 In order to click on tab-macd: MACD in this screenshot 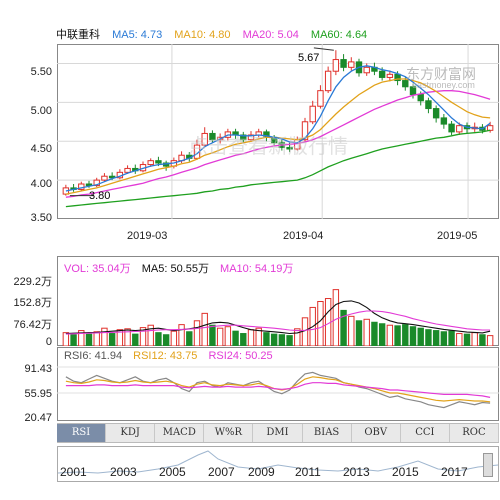, I will do `click(180, 433)`.